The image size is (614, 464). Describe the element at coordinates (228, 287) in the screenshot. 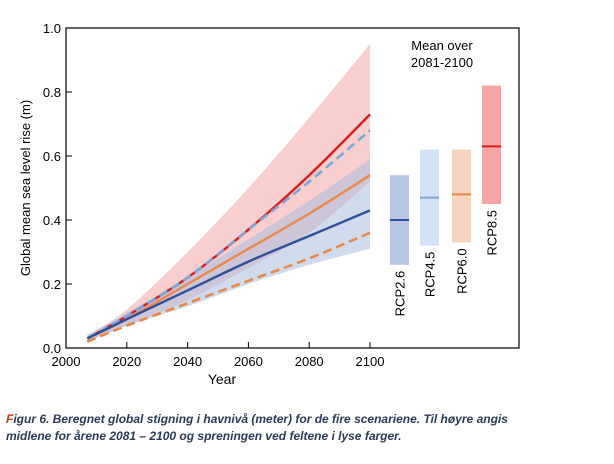

I see `series-rcp6-0-lower` at that location.